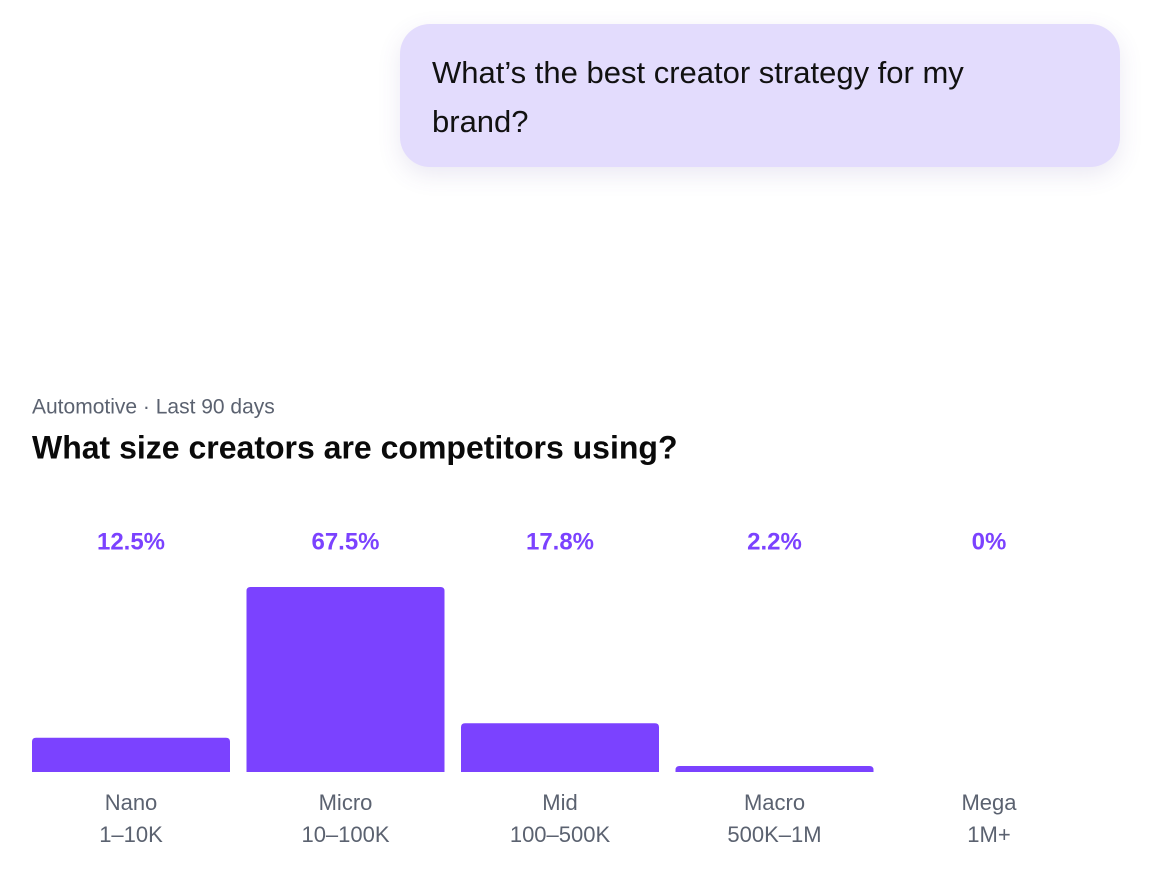 Image resolution: width=1160 pixels, height=884 pixels. I want to click on value-label: 67.5%, so click(345, 541).